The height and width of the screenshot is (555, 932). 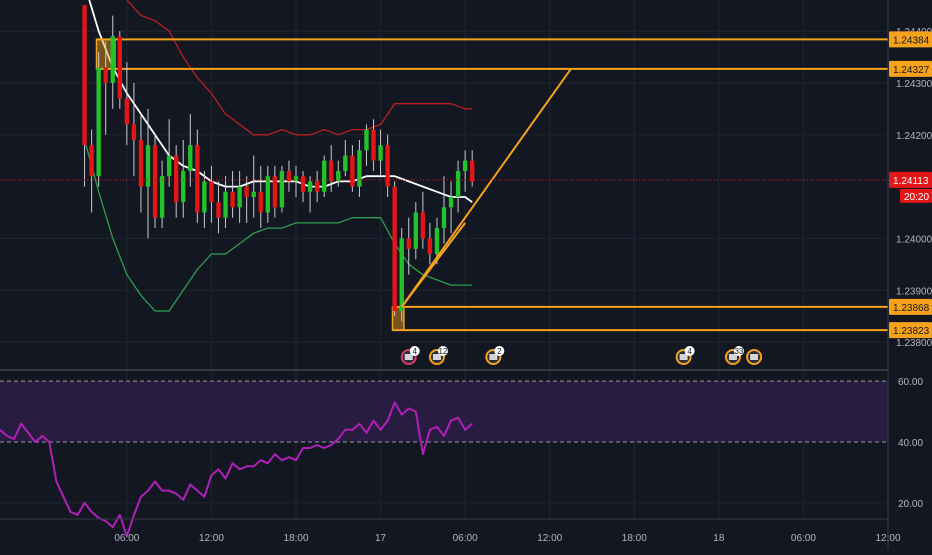 I want to click on event-marker, so click(x=754, y=357).